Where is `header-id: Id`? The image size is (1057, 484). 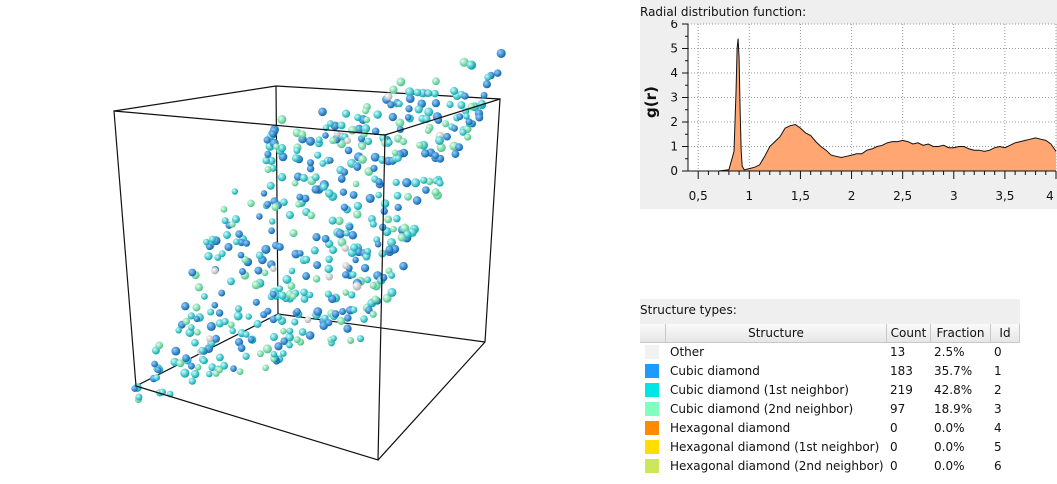
header-id: Id is located at coordinates (1005, 333).